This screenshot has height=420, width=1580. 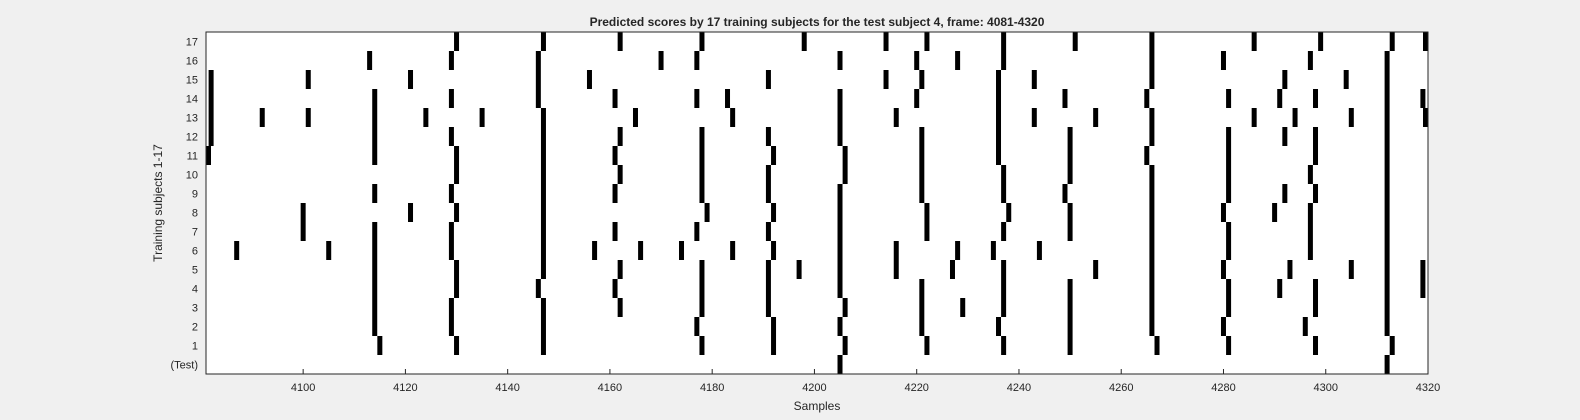 What do you see at coordinates (507, 388) in the screenshot?
I see `x-tick-label: 4140` at bounding box center [507, 388].